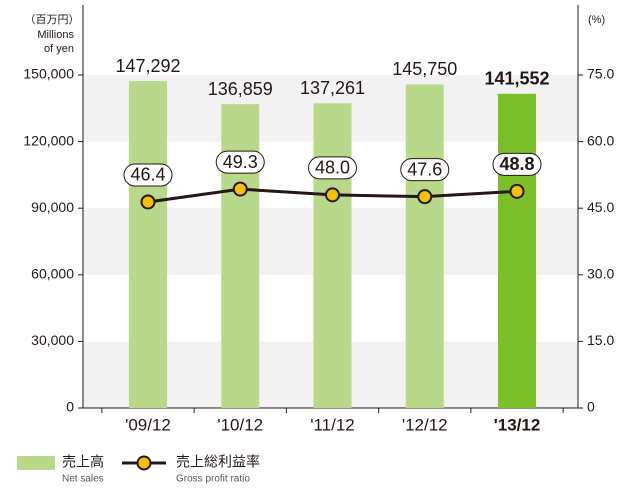 This screenshot has height=489, width=635. Describe the element at coordinates (83, 479) in the screenshot. I see `legend-sublabel: Net sales` at that location.